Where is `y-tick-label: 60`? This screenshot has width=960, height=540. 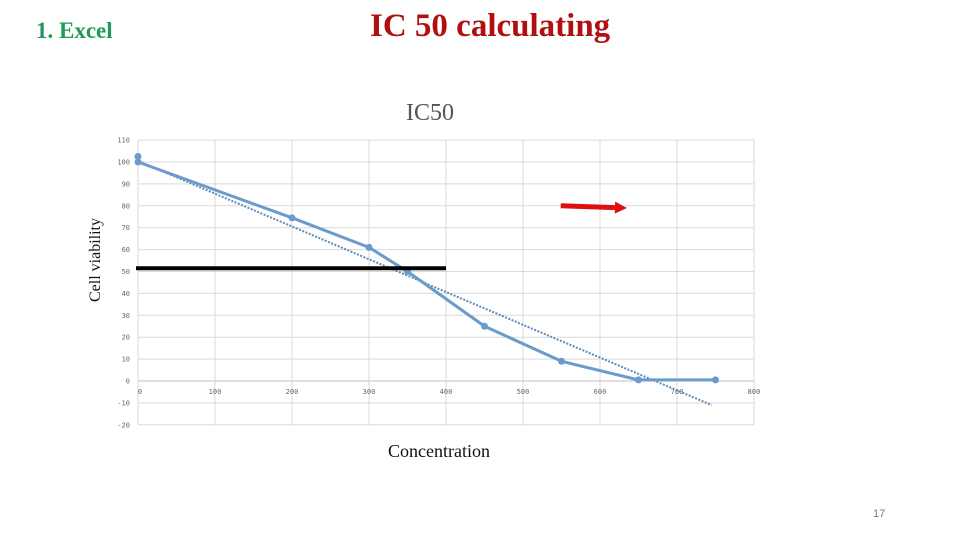
y-tick-label: 60 is located at coordinates (126, 250).